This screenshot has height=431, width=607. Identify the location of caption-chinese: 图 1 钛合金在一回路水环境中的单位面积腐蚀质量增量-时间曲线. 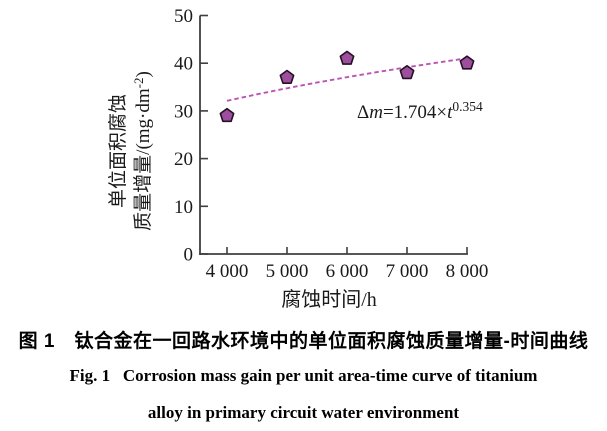
(303, 341).